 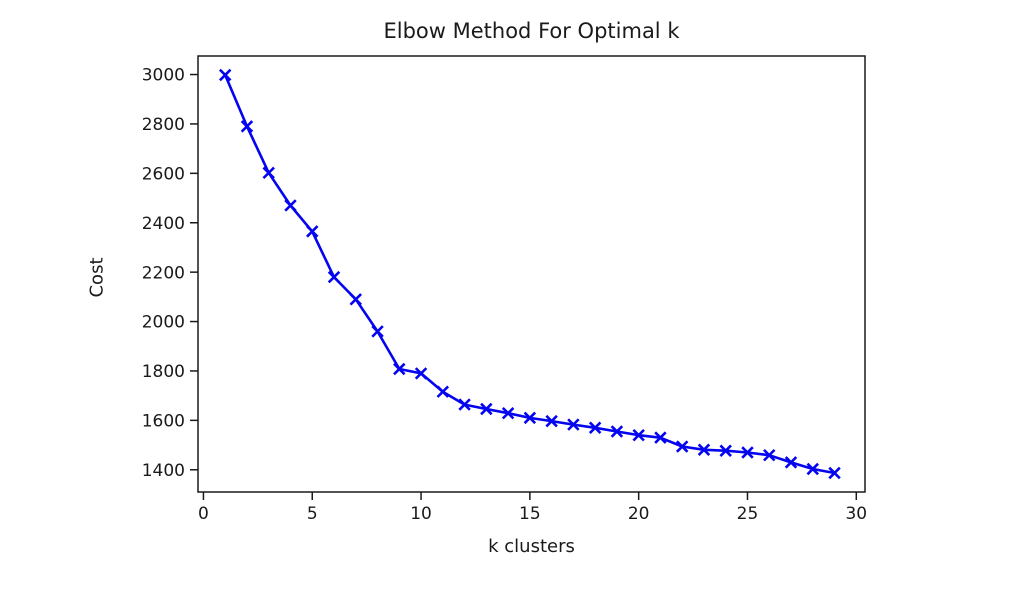 I want to click on x-tick-label: 20, so click(x=639, y=514).